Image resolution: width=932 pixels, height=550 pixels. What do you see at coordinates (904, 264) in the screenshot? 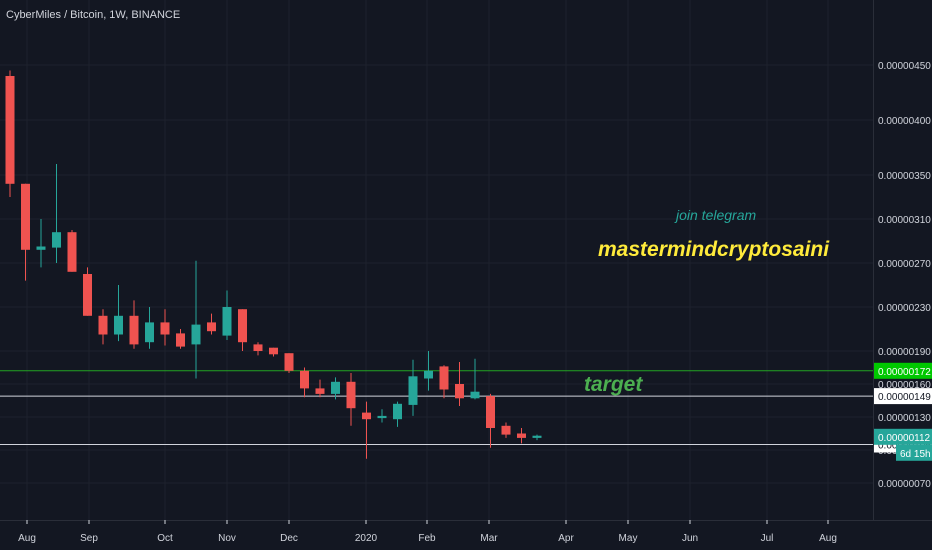
I see `price-tick-label: 0.00000270` at bounding box center [904, 264].